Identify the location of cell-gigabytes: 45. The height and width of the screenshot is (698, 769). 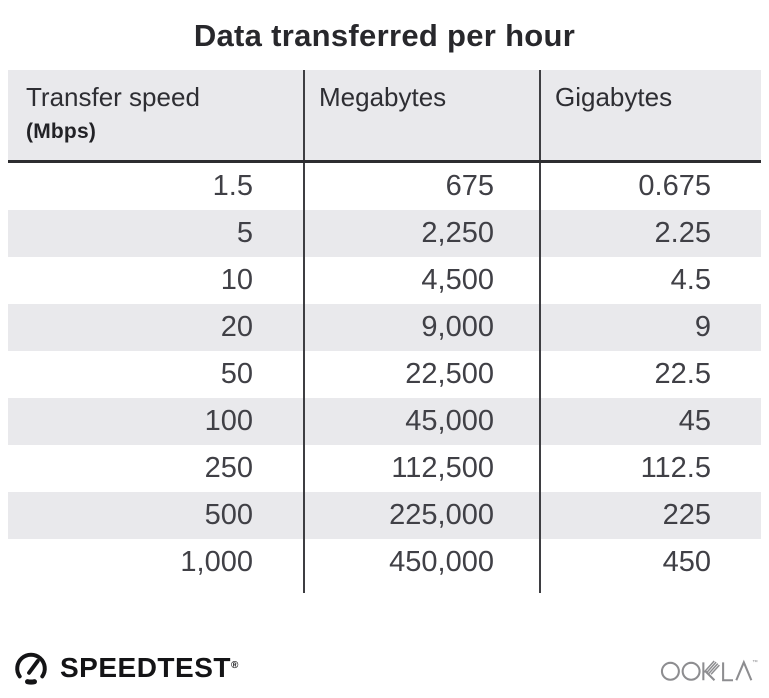
(650, 421).